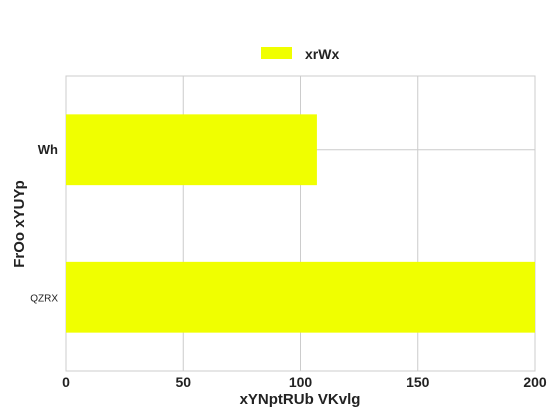 This screenshot has height=420, width=560. Describe the element at coordinates (301, 382) in the screenshot. I see `x-tick-label: 100` at that location.